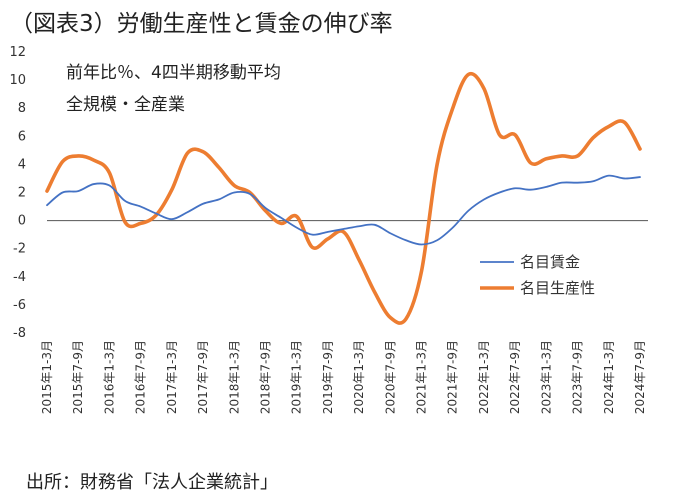 This screenshot has height=504, width=680. I want to click on y-tick-label: 8, so click(22, 108).